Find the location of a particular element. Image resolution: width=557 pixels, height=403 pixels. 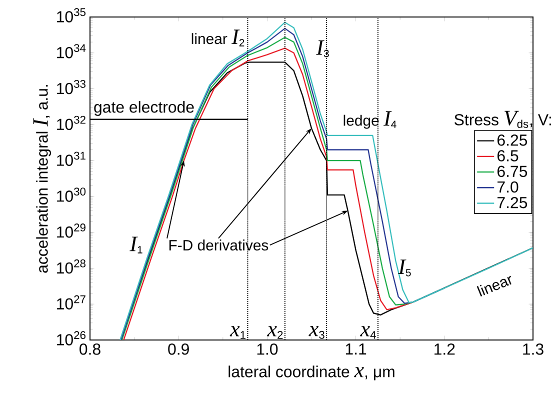

y-tick-label: 10$^{35}$ is located at coordinates (71, 15).